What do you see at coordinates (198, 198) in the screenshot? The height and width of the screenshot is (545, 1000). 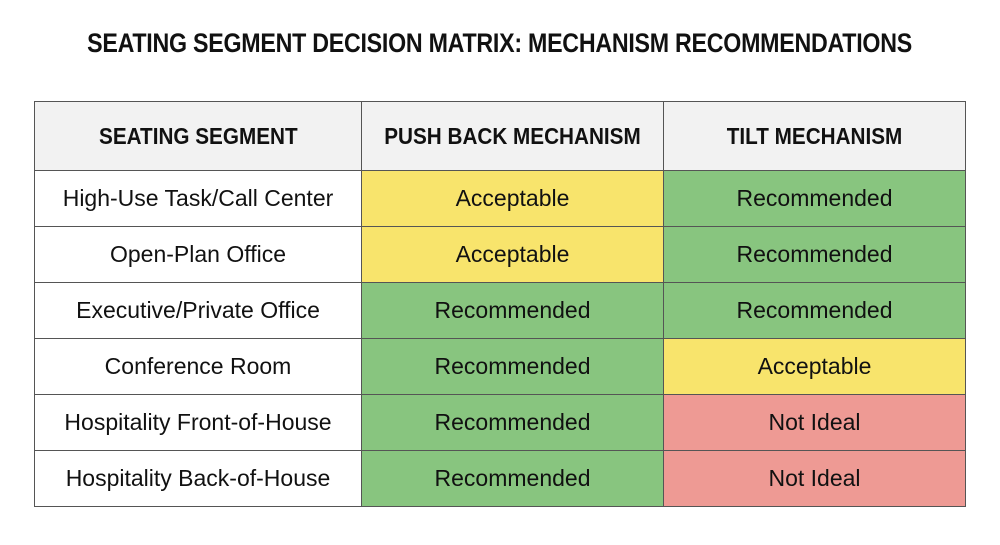 I see `segment-cell: High-Use Task/Call Center` at bounding box center [198, 198].